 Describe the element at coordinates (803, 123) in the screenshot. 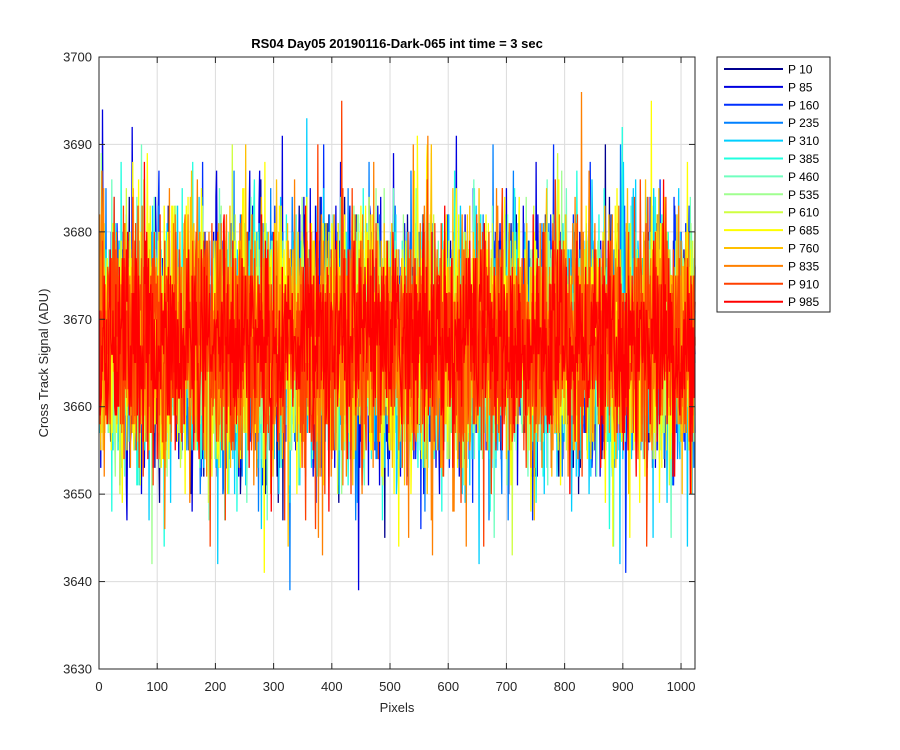

I see `legend-label: P 235` at that location.